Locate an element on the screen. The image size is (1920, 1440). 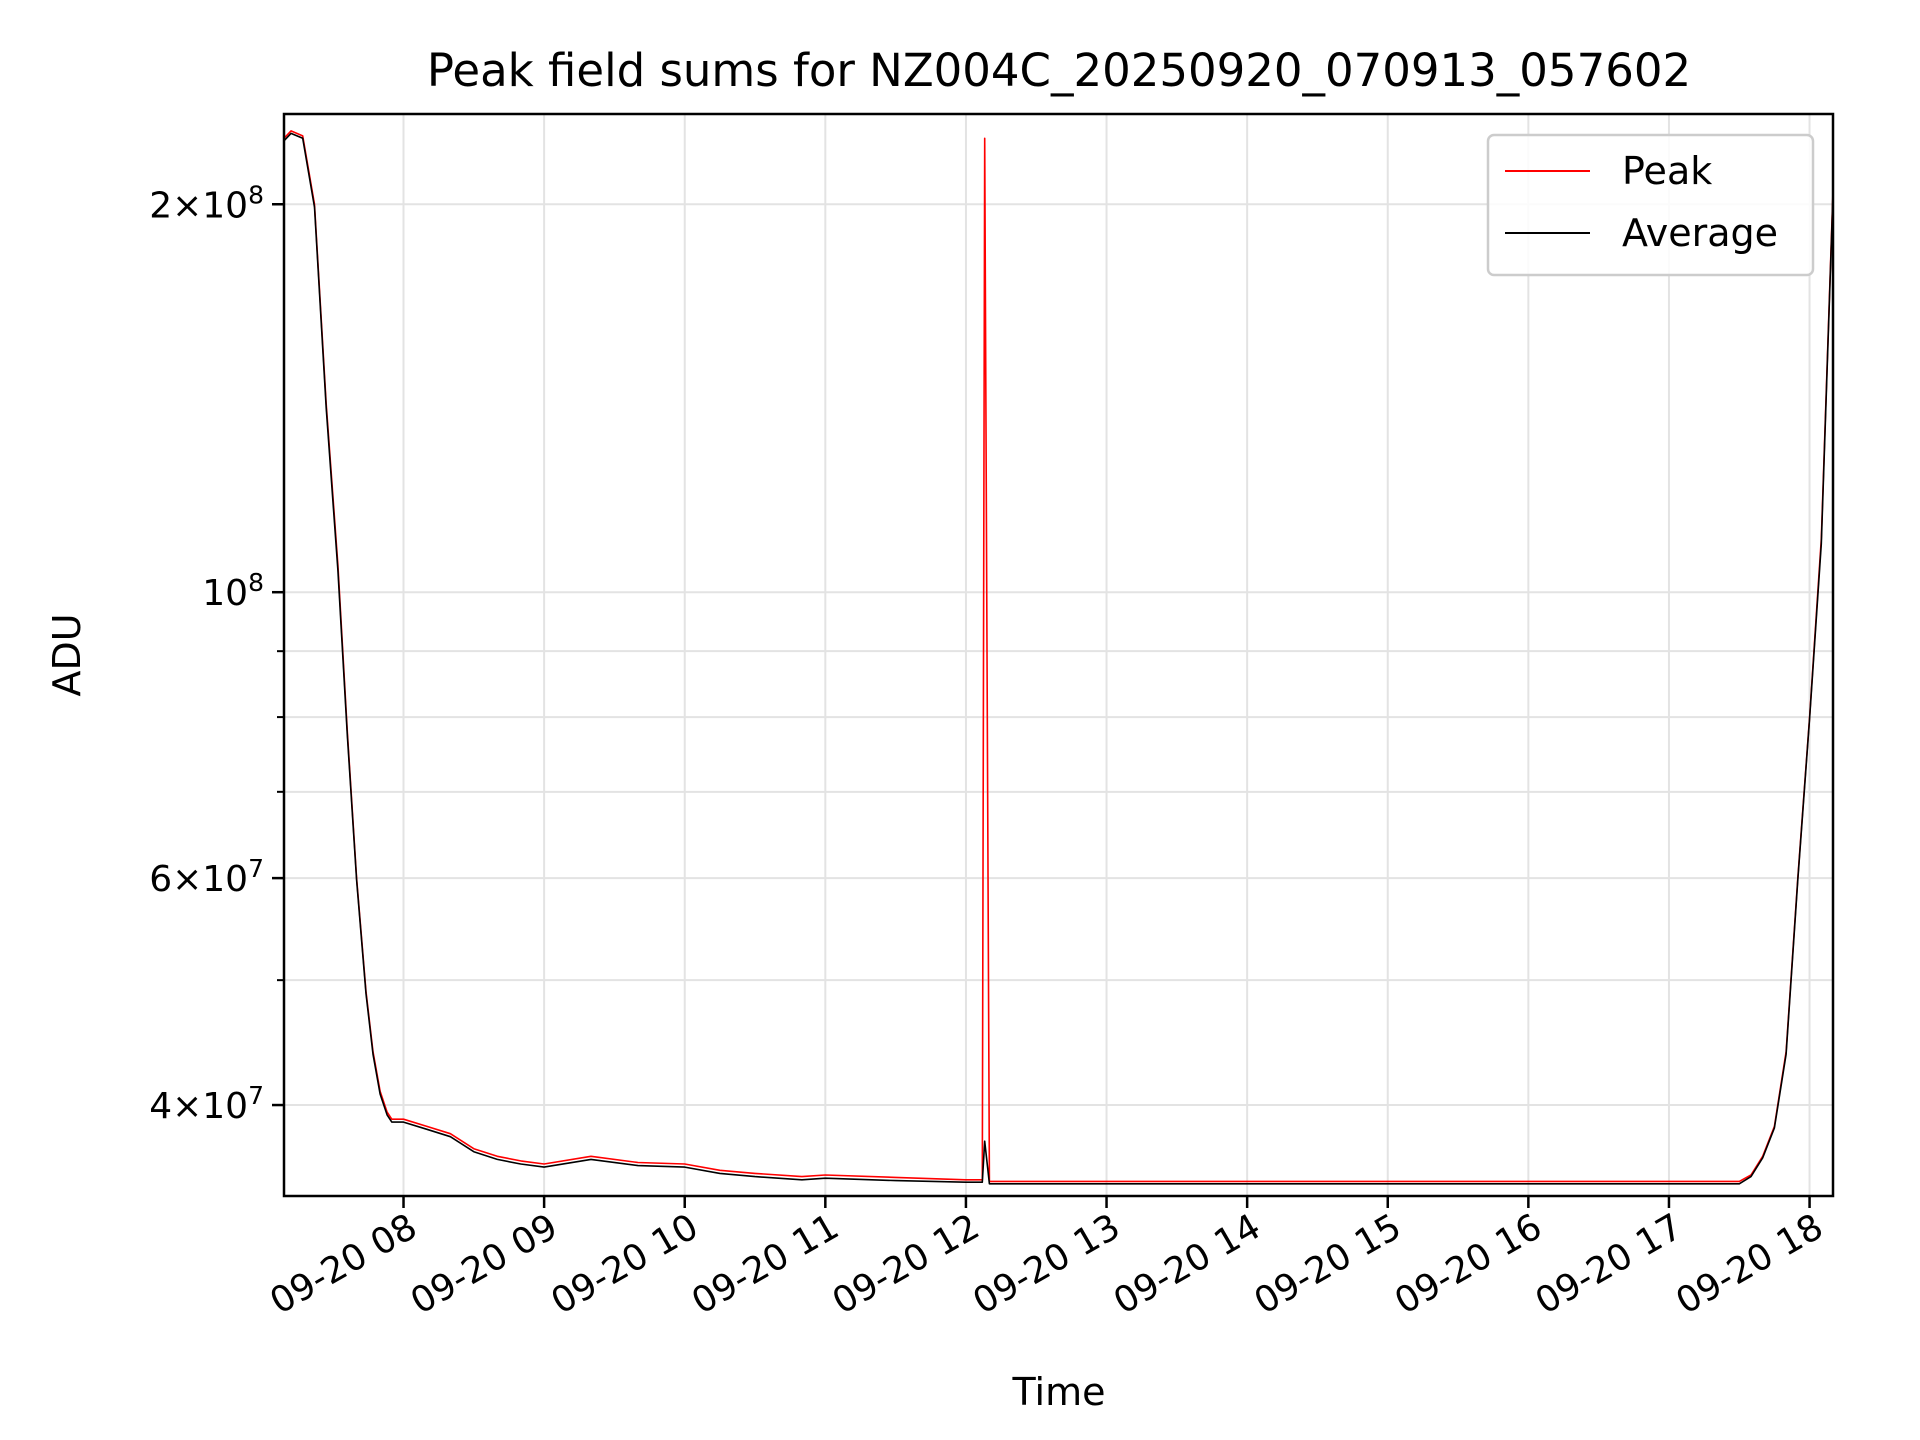
y-tick-label: 2×10⁸ is located at coordinates (206, 203).